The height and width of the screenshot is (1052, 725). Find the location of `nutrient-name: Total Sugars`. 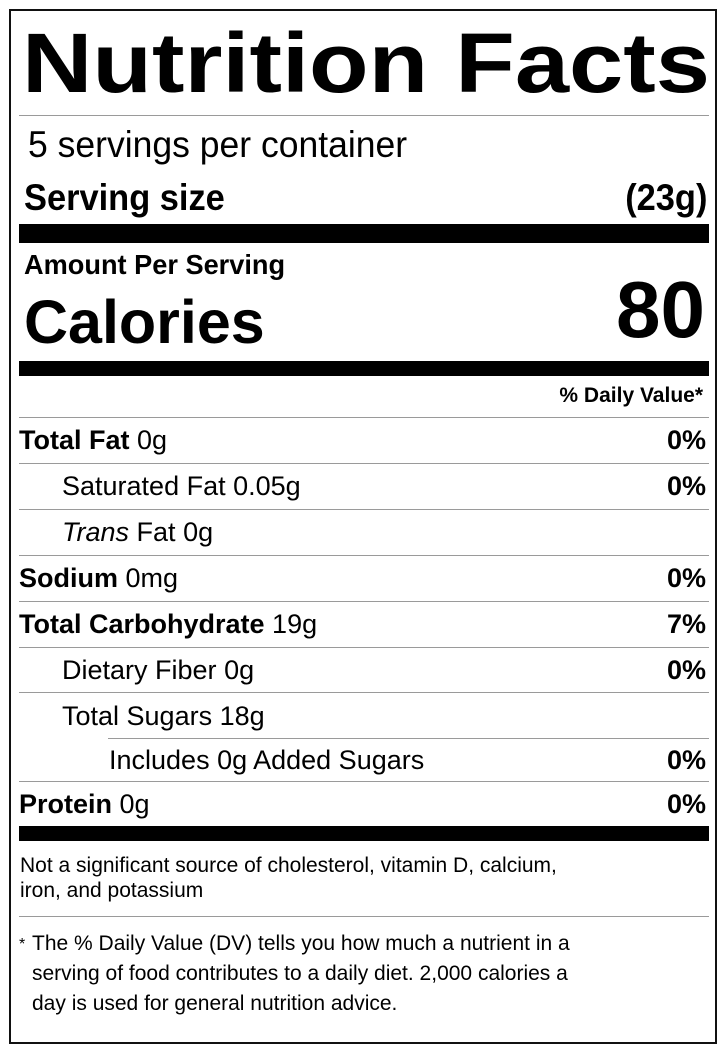

nutrient-name: Total Sugars is located at coordinates (137, 716).